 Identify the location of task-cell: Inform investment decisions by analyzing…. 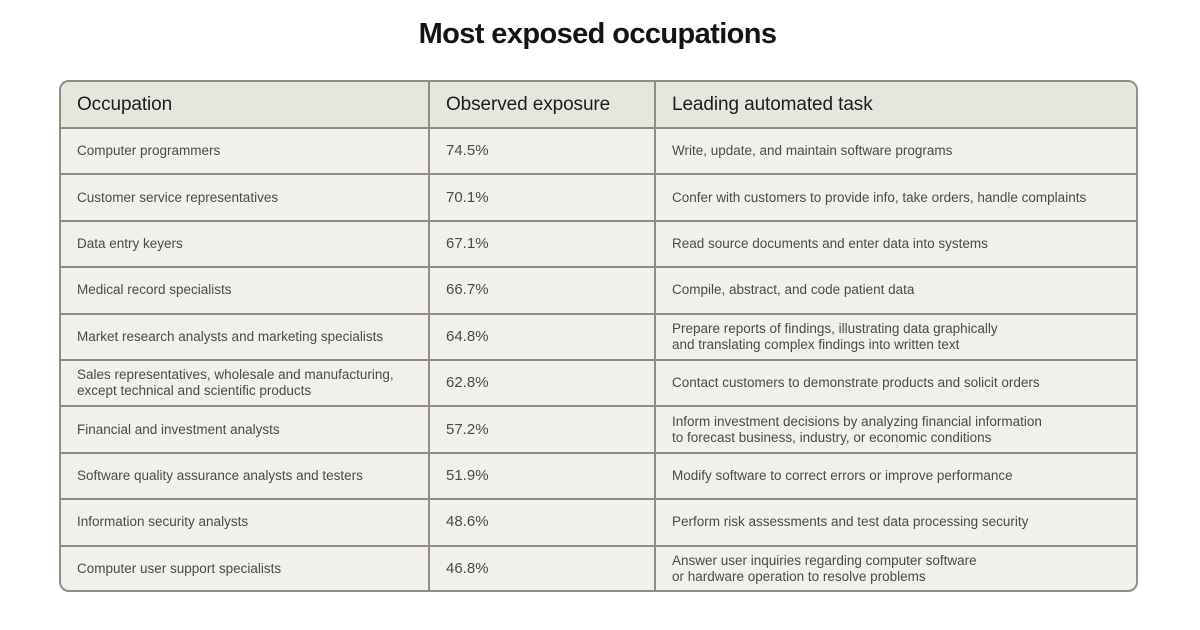
(895, 430).